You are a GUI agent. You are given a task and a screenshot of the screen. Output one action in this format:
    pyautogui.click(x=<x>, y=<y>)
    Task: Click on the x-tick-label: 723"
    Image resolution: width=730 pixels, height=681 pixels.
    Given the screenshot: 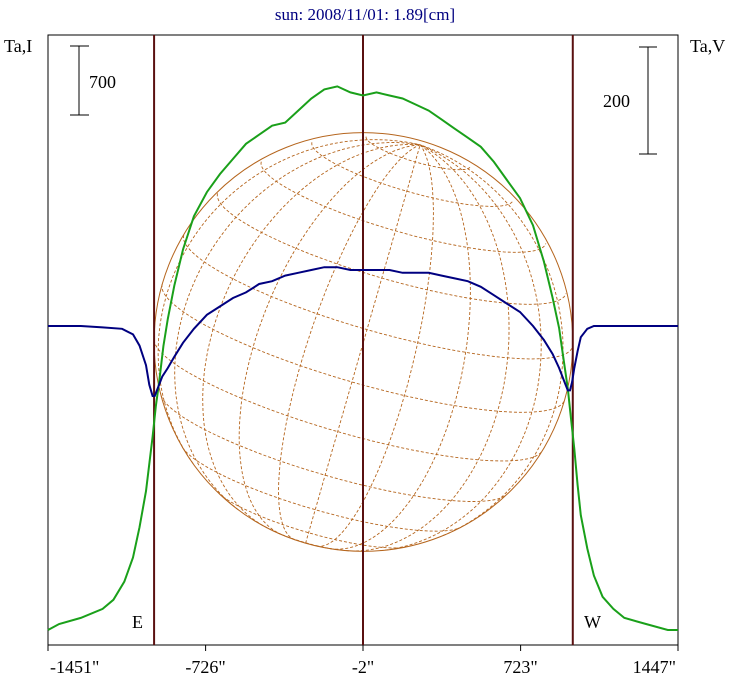 What is the action you would take?
    pyautogui.click(x=520, y=667)
    